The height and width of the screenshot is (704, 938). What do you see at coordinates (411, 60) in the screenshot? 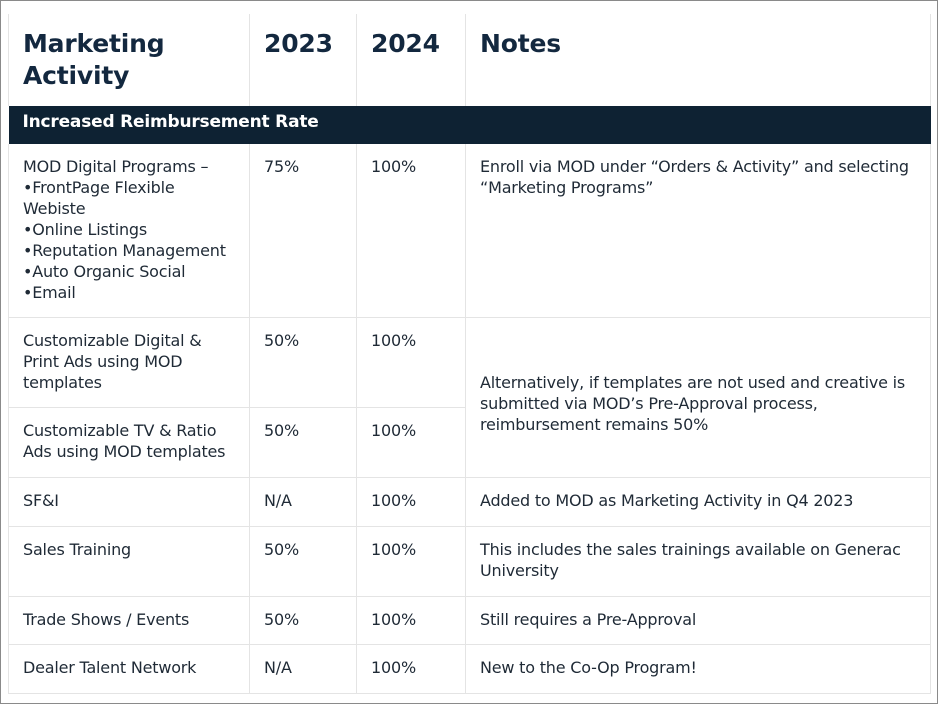
I see `header-cell: 2024` at bounding box center [411, 60].